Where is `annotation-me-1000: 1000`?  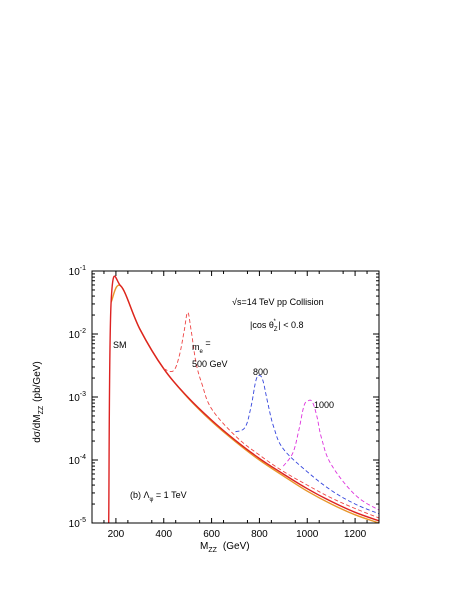
annotation-me-1000: 1000 is located at coordinates (324, 405).